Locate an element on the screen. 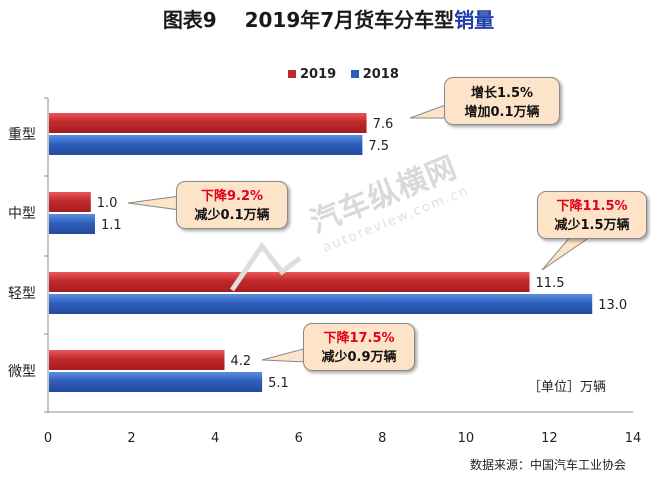 Image resolution: width=657 pixels, height=482 pixels. chart-title: 图表9 2019年7月货车分车型销量 is located at coordinates (328, 18).